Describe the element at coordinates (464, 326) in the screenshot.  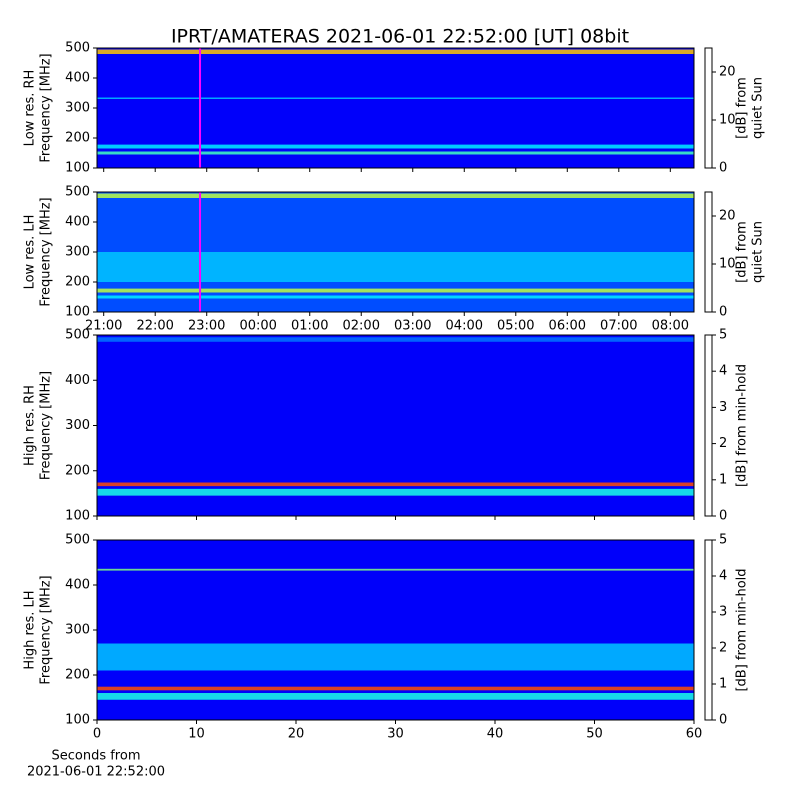
I see `x-tick-label: 04:00` at that location.